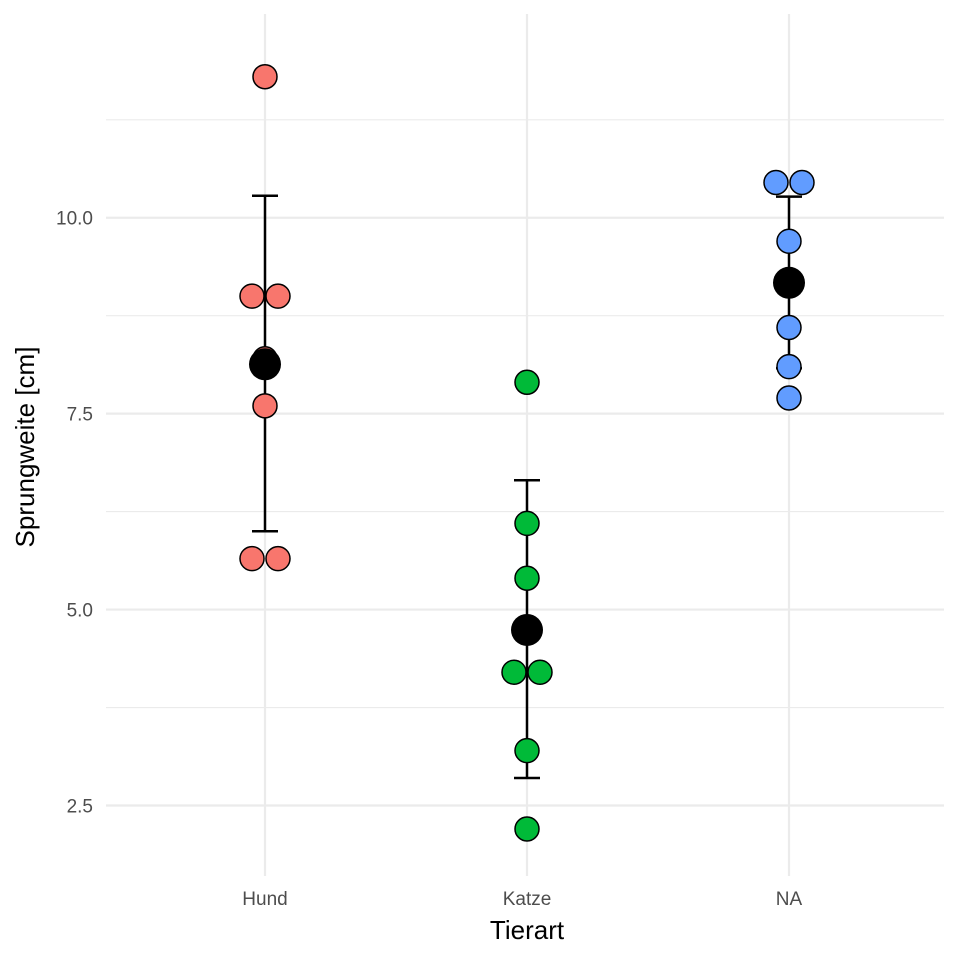  Describe the element at coordinates (264, 899) in the screenshot. I see `x-tick-label: Hund` at that location.